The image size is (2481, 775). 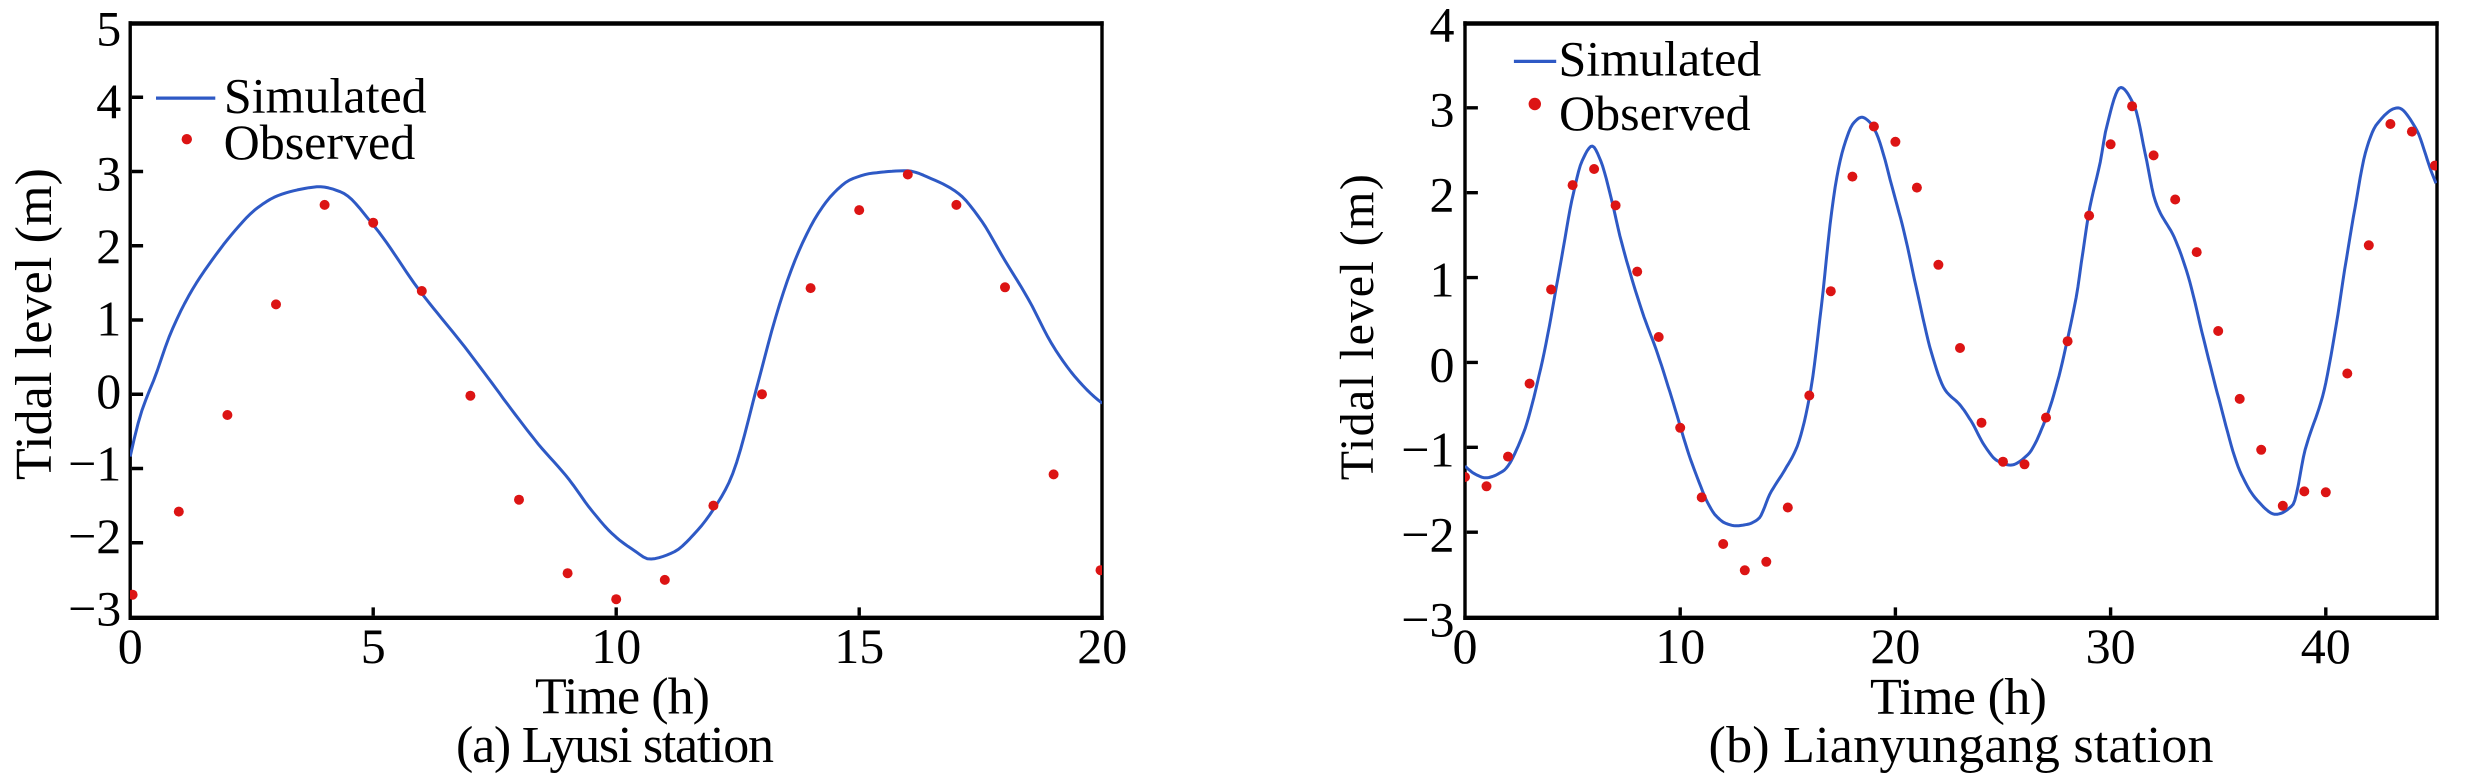 I want to click on svg-text: 15, so click(x=859, y=646).